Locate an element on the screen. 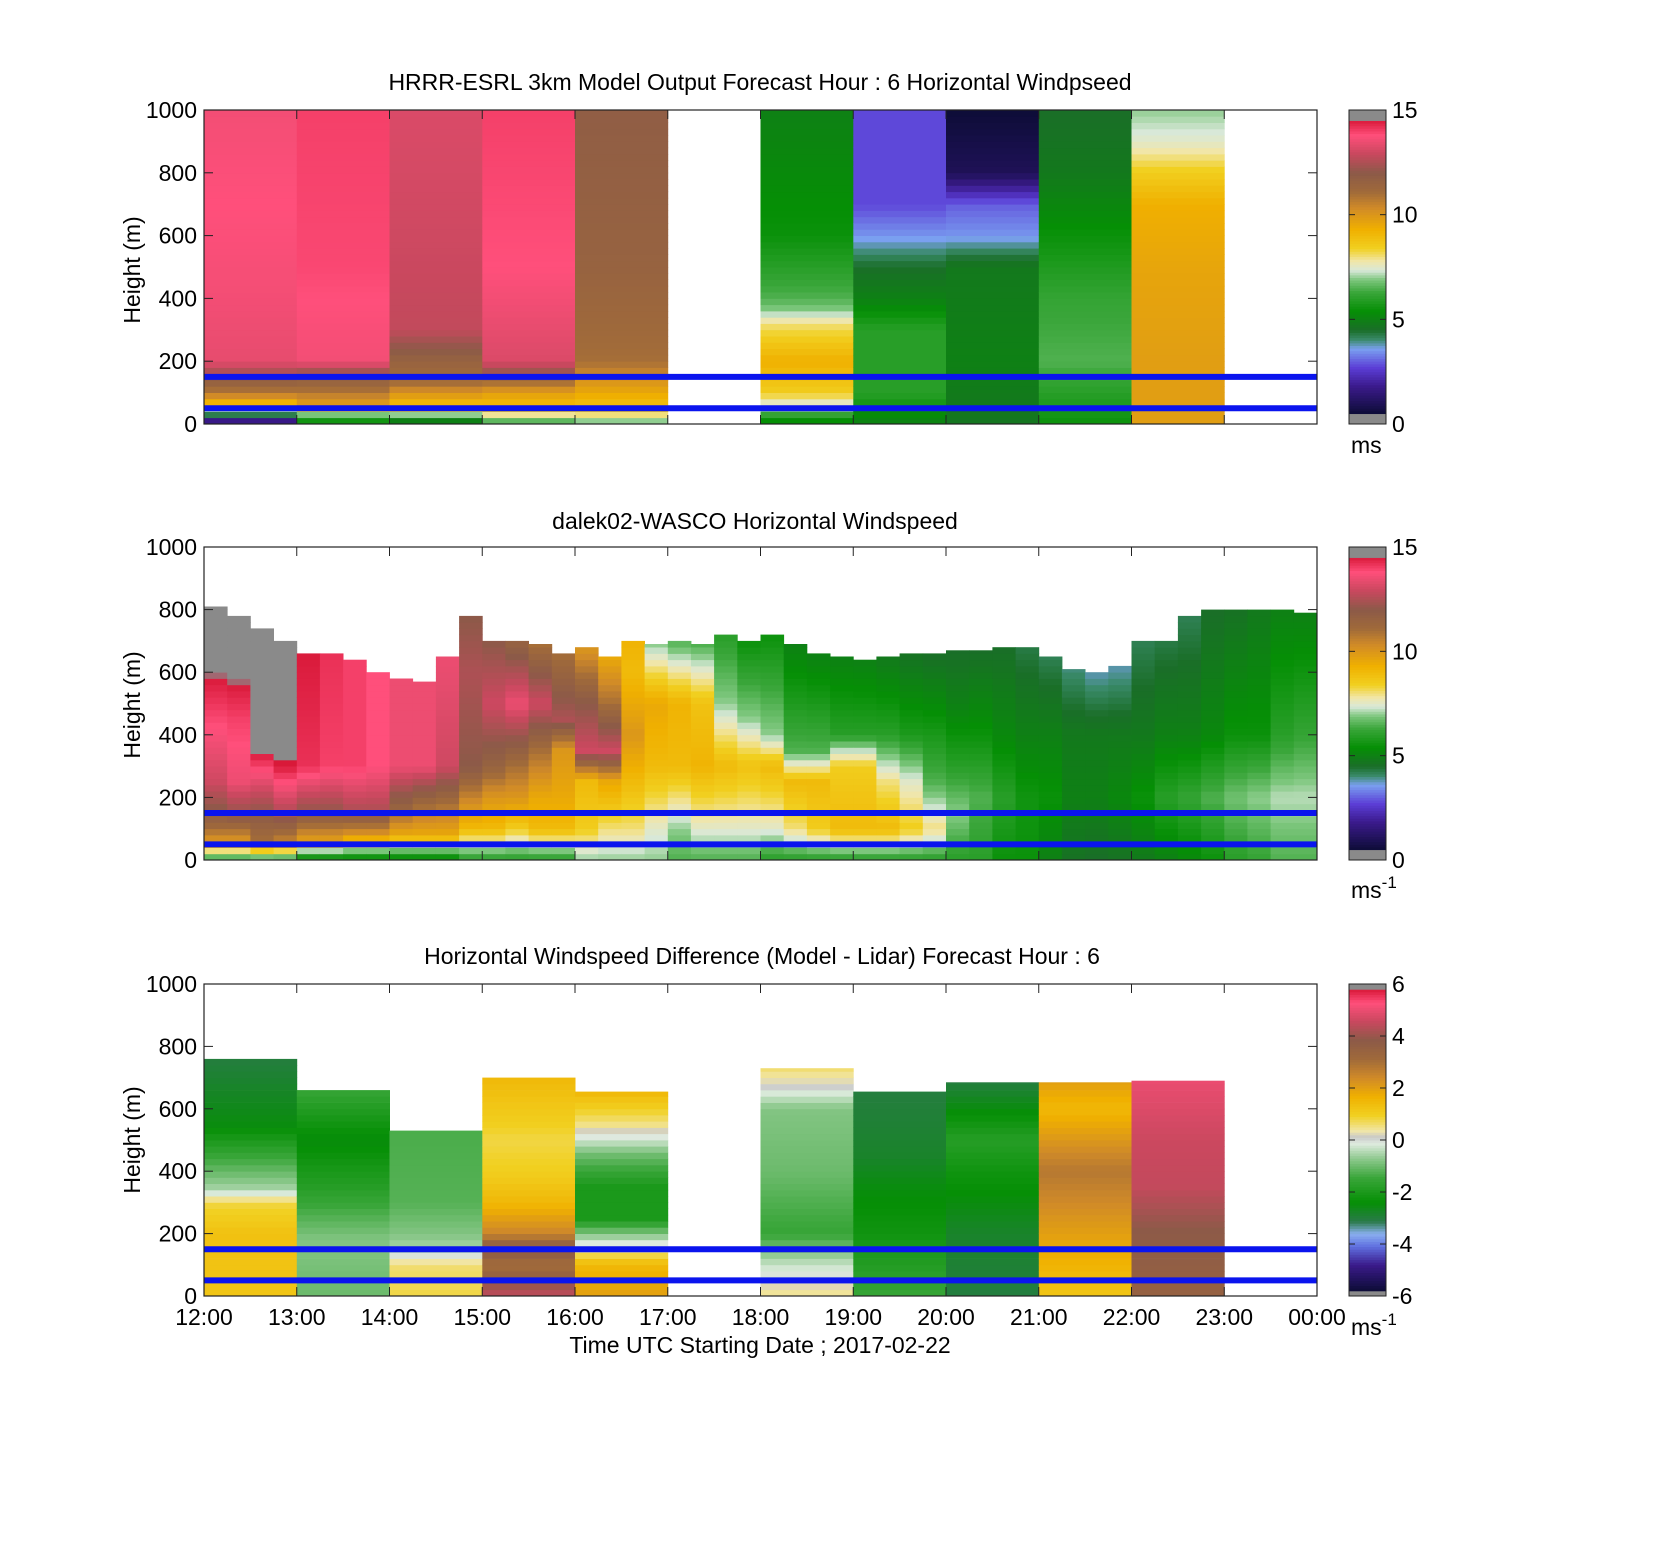 Image resolution: width=1680 pixels, height=1561 pixels. x-axis is located at coordinates (760, 267).